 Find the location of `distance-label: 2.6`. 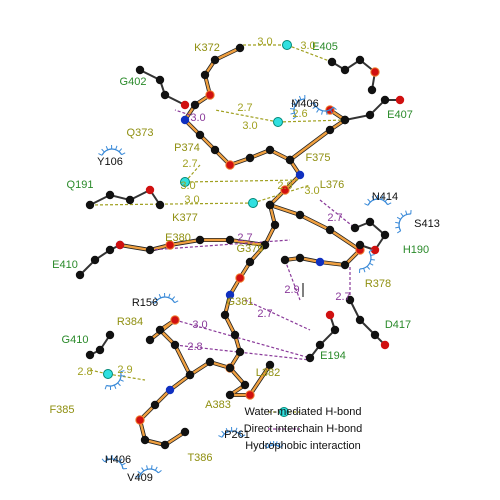

distance-label: 2.6 is located at coordinates (299, 114).